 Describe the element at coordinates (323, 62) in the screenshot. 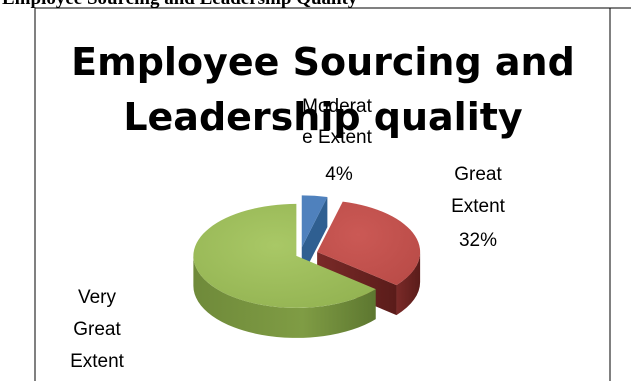

I see `chart-title-line-1: Employee Sourcing and` at that location.